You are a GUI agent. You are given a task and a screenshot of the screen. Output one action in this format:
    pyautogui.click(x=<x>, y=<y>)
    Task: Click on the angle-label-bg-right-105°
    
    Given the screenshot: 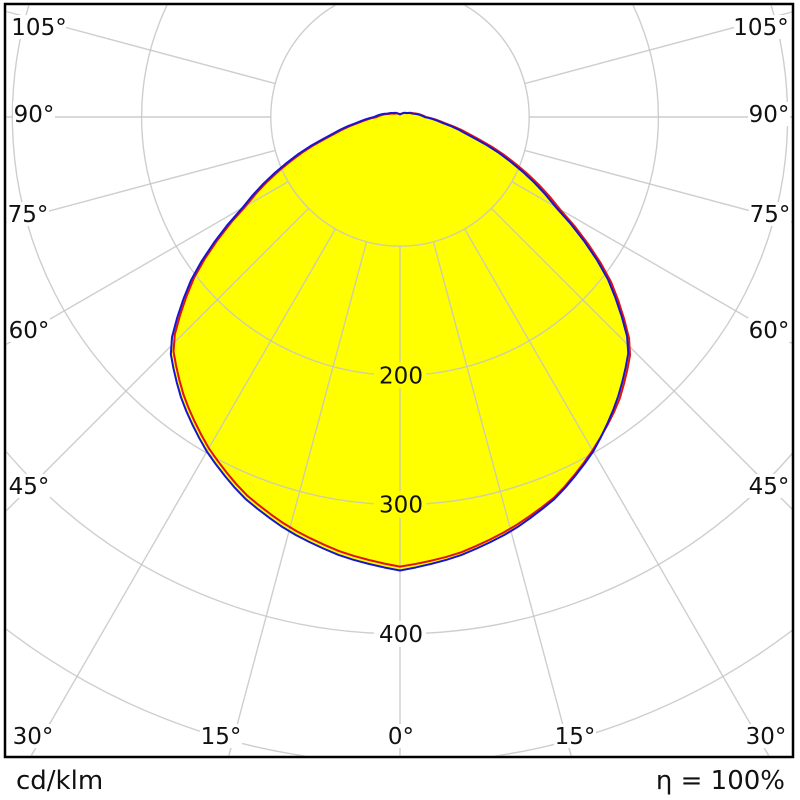 What is the action you would take?
    pyautogui.click(x=761, y=27)
    